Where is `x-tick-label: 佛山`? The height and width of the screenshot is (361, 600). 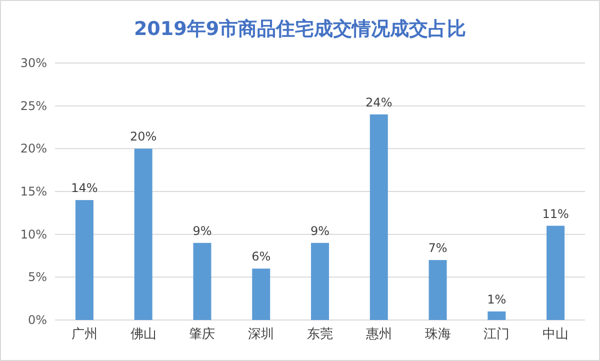
x-tick-label: 佛山 is located at coordinates (143, 334).